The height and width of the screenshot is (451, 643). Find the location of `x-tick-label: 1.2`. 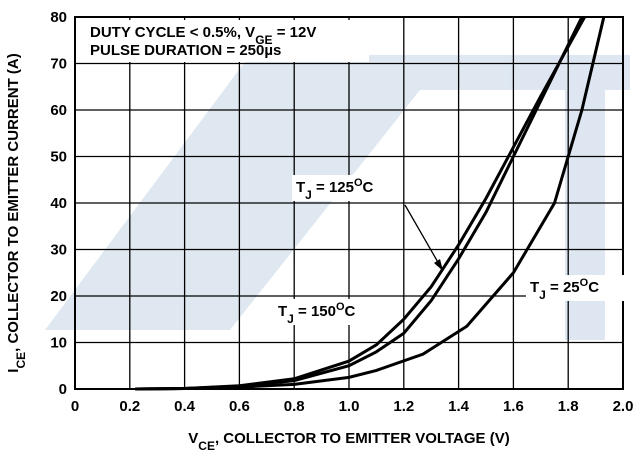

x-tick-label: 1.2 is located at coordinates (403, 406).